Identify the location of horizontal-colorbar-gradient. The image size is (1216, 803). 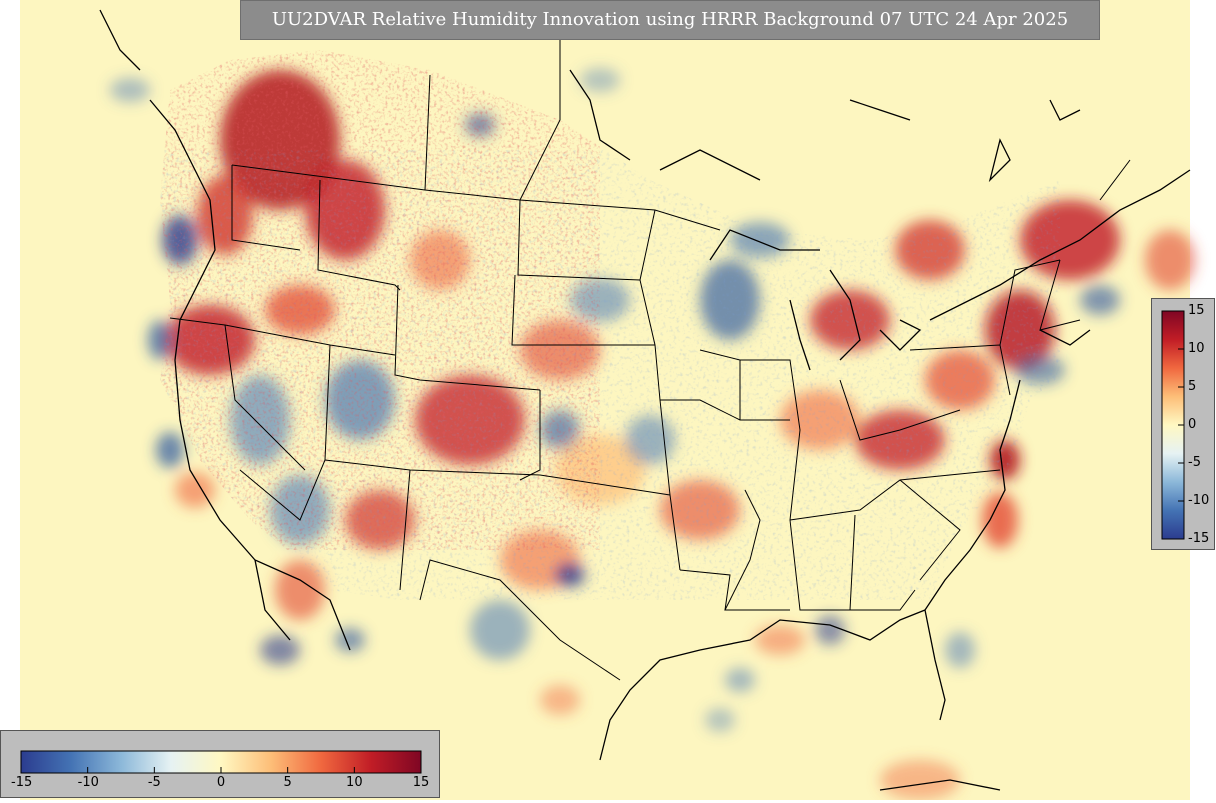
(221, 762).